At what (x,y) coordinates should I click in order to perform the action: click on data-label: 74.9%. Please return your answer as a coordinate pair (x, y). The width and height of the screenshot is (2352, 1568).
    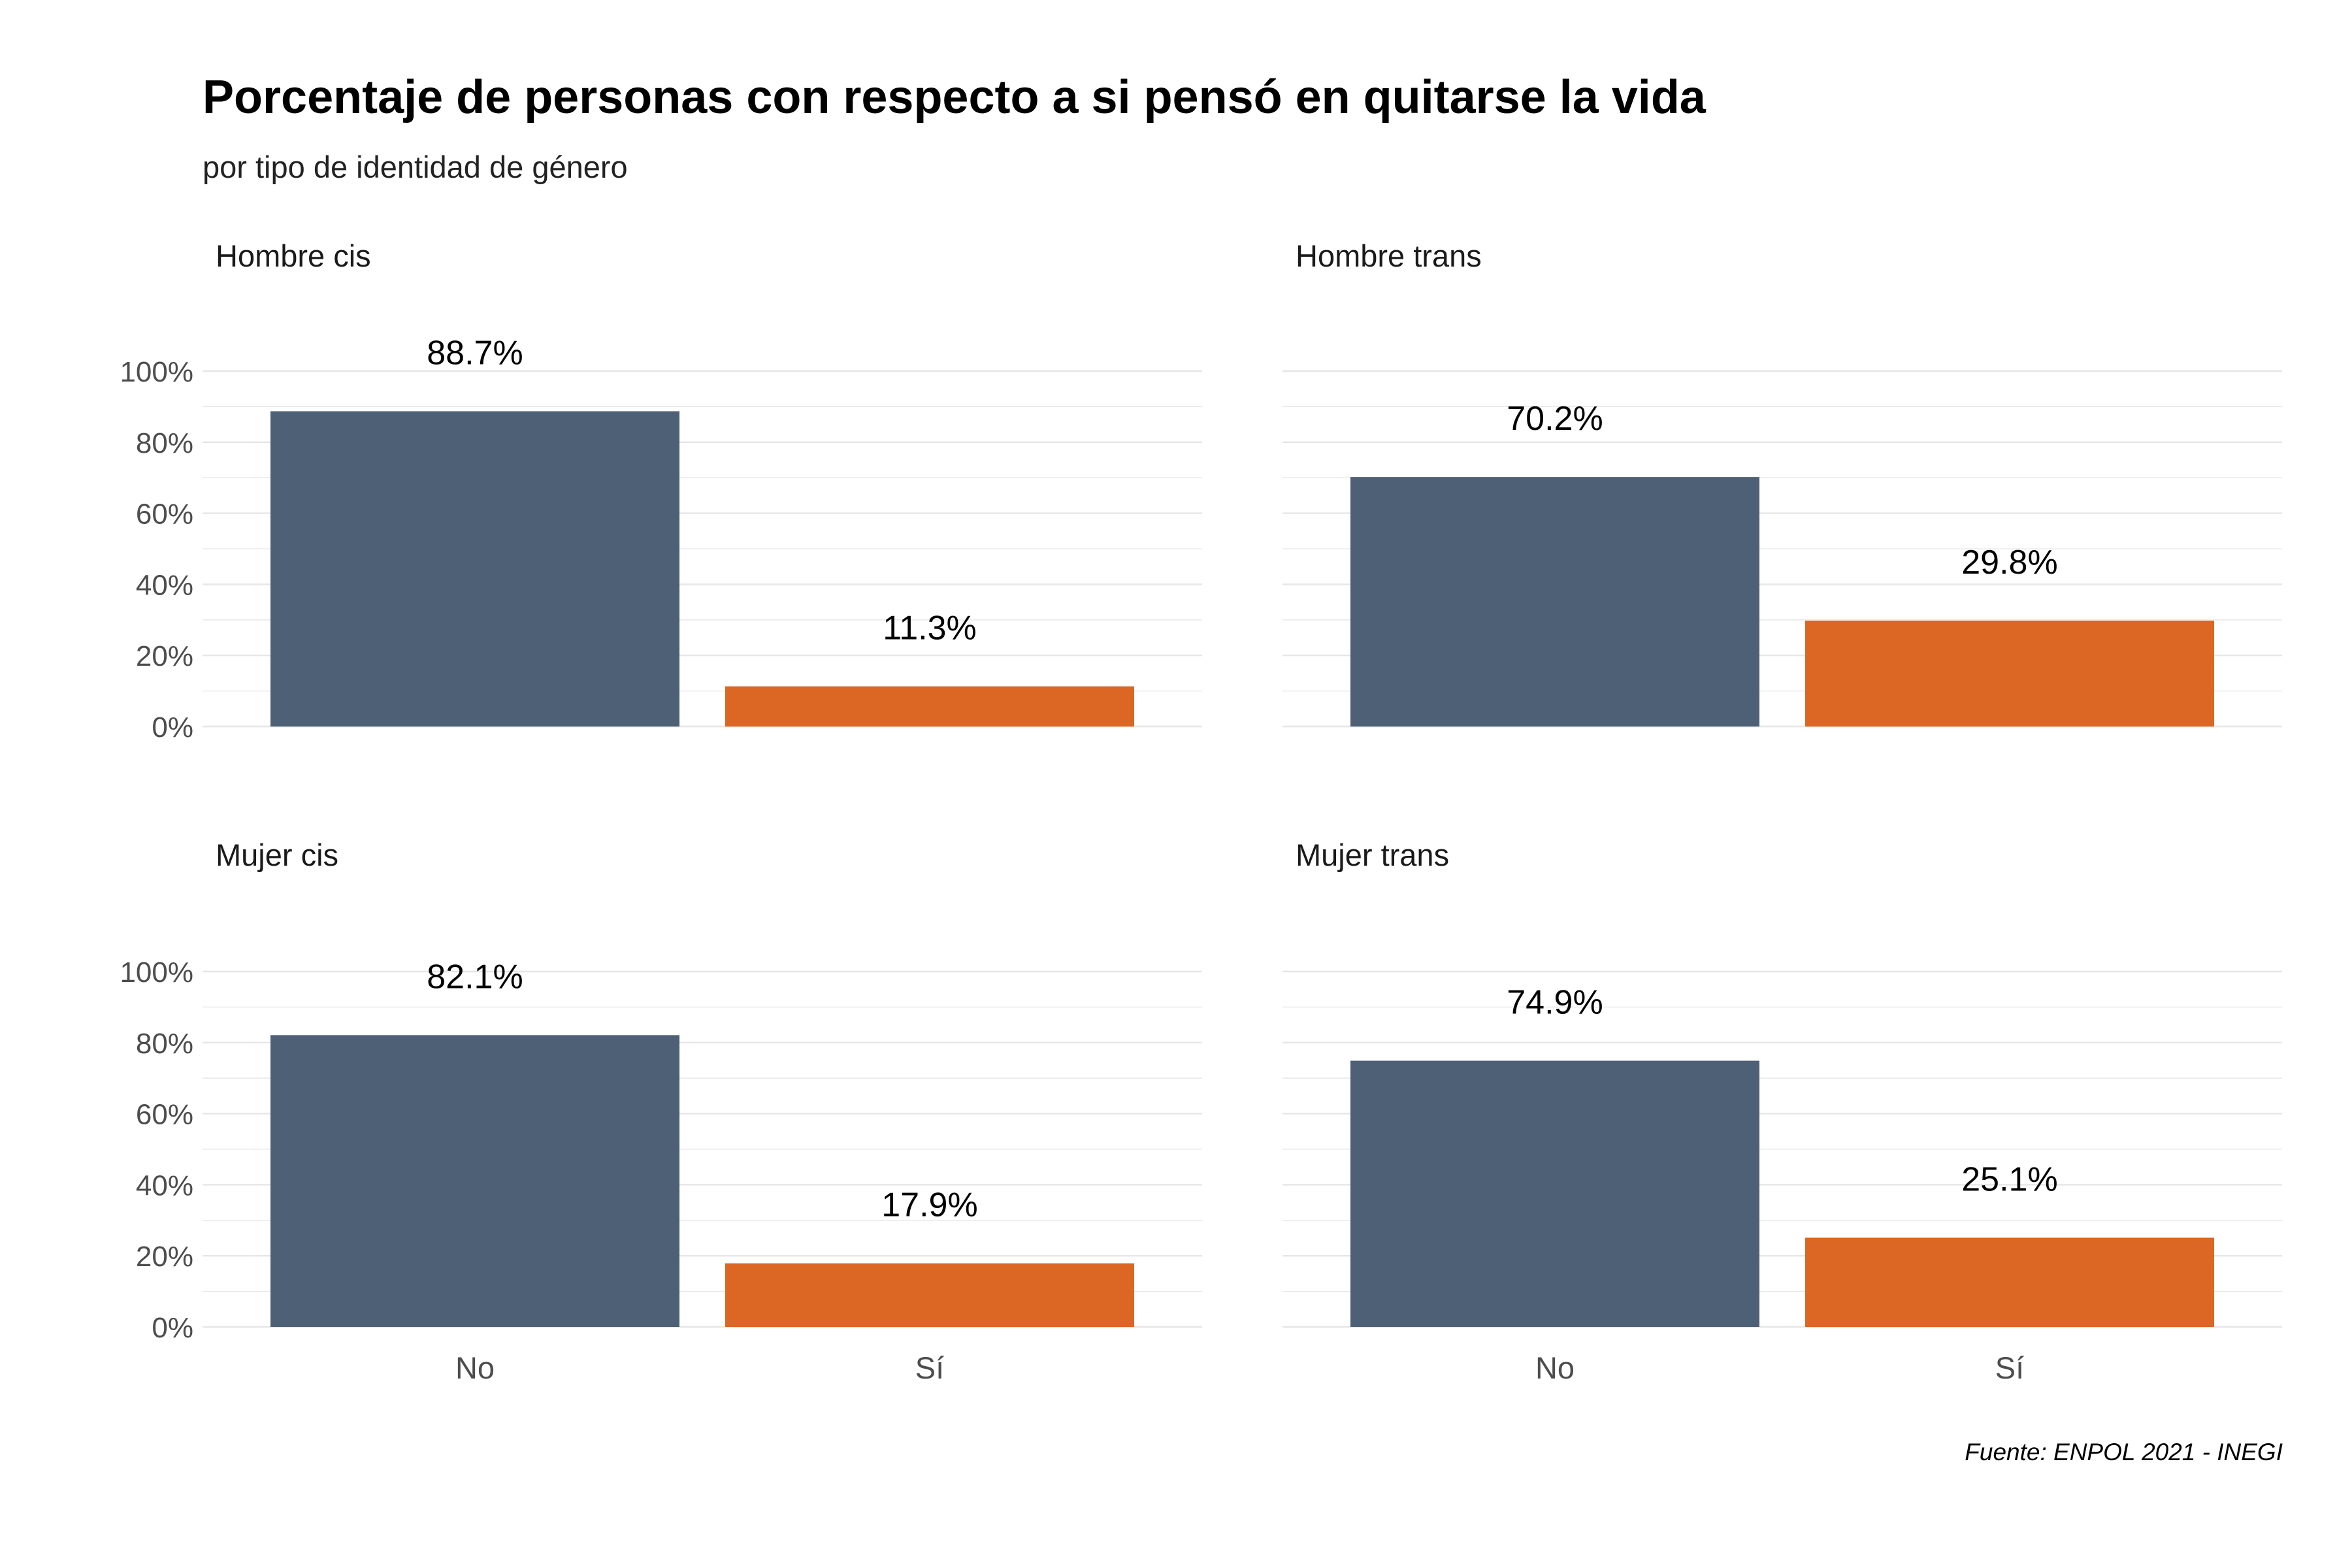
    Looking at the image, I should click on (1555, 1003).